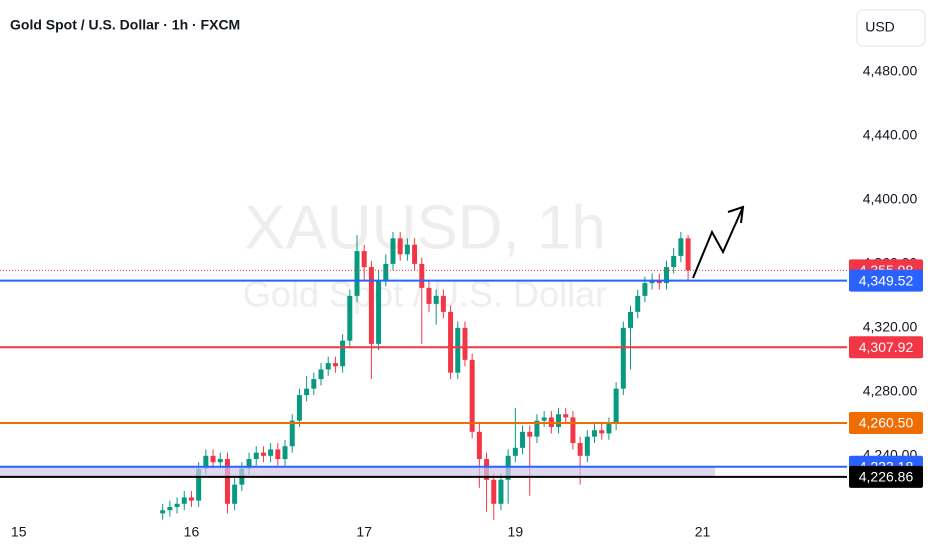  I want to click on chart-title: Gold Spot / U.S. Dollar · 1h · FXCM, so click(125, 25).